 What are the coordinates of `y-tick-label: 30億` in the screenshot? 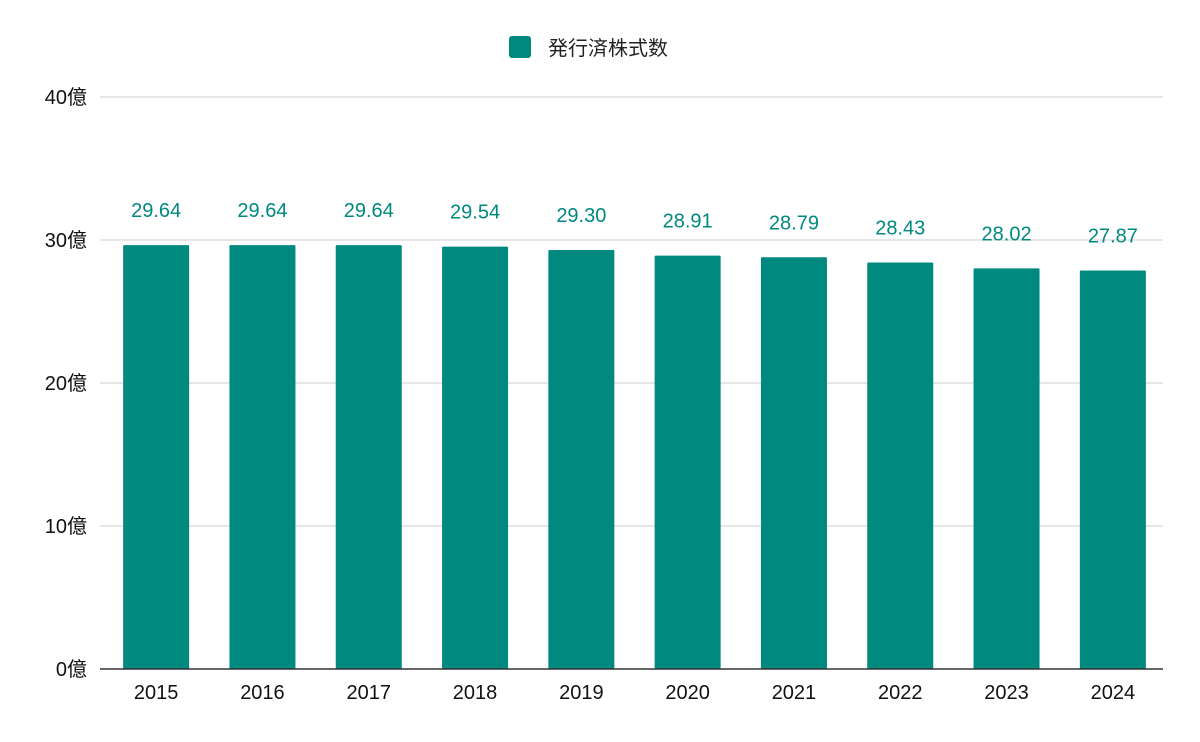 It's located at (66, 240).